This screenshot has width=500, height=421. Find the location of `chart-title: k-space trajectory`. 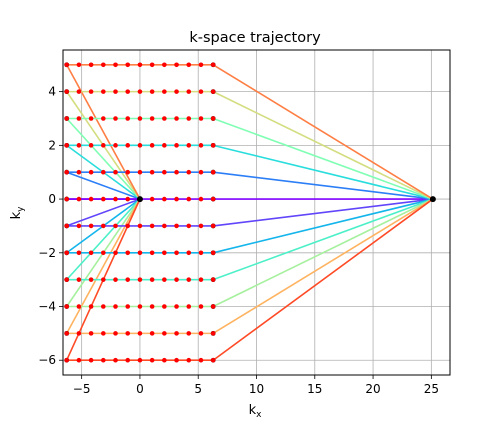

chart-title: k-space trajectory is located at coordinates (255, 38).